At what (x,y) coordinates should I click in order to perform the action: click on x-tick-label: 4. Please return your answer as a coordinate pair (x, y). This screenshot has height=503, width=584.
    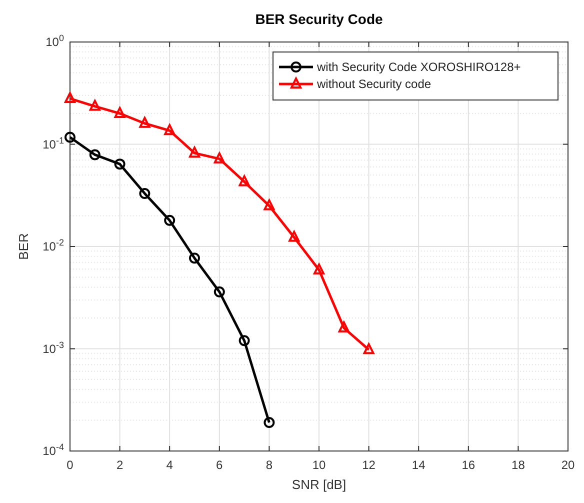
    Looking at the image, I should click on (170, 465).